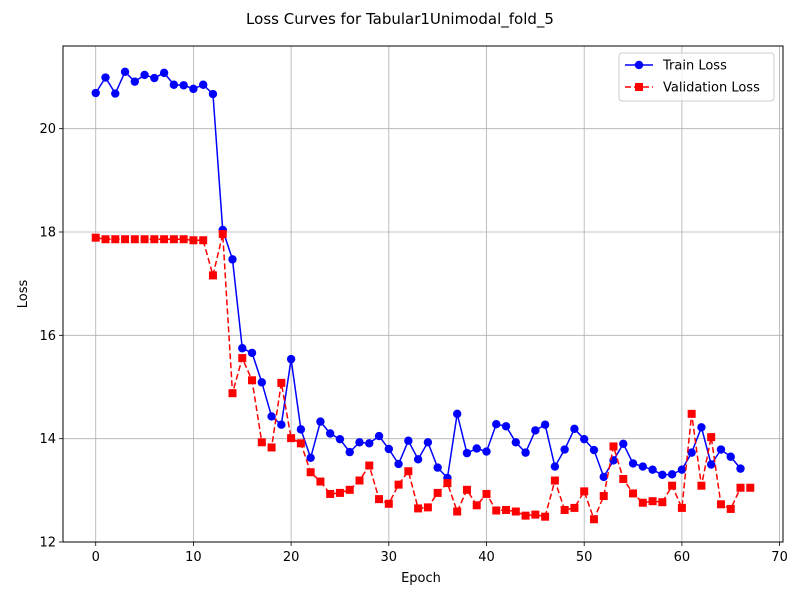 This screenshot has height=600, width=800. What do you see at coordinates (47, 129) in the screenshot?
I see `y-tick-label: 20` at bounding box center [47, 129].